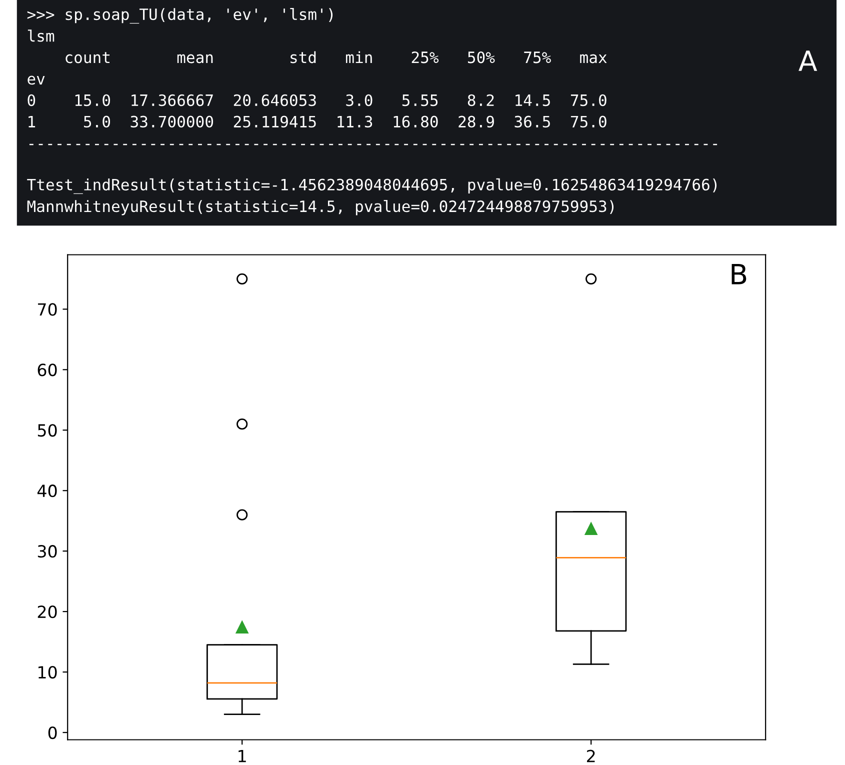 The image size is (845, 765). Describe the element at coordinates (242, 756) in the screenshot. I see `x-tick-label: 1` at that location.